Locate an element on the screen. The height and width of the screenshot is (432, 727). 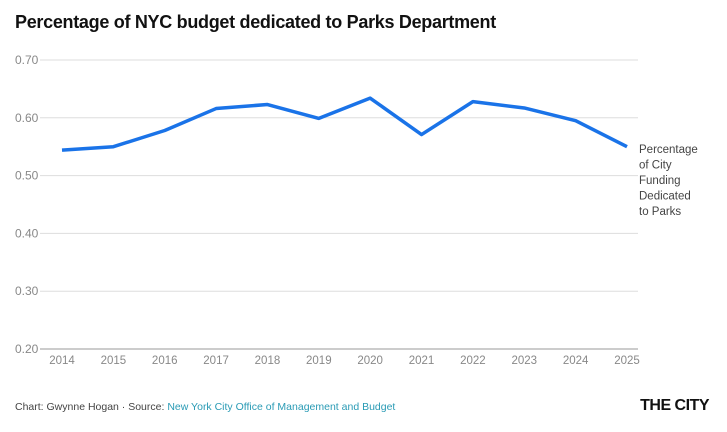
series-label: Percentage is located at coordinates (668, 150).